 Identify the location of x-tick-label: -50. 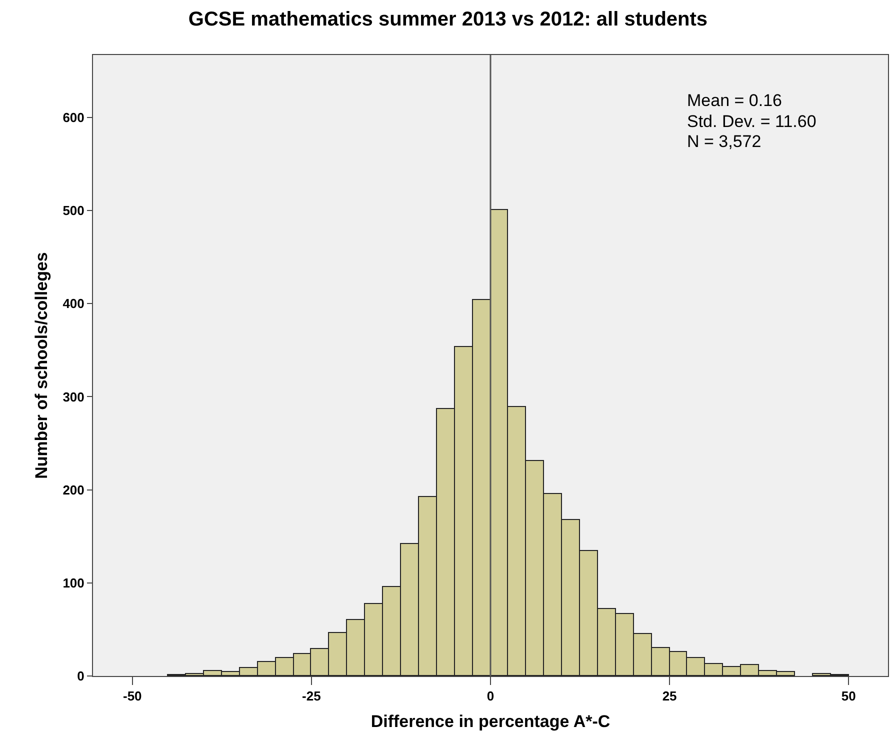
(132, 696).